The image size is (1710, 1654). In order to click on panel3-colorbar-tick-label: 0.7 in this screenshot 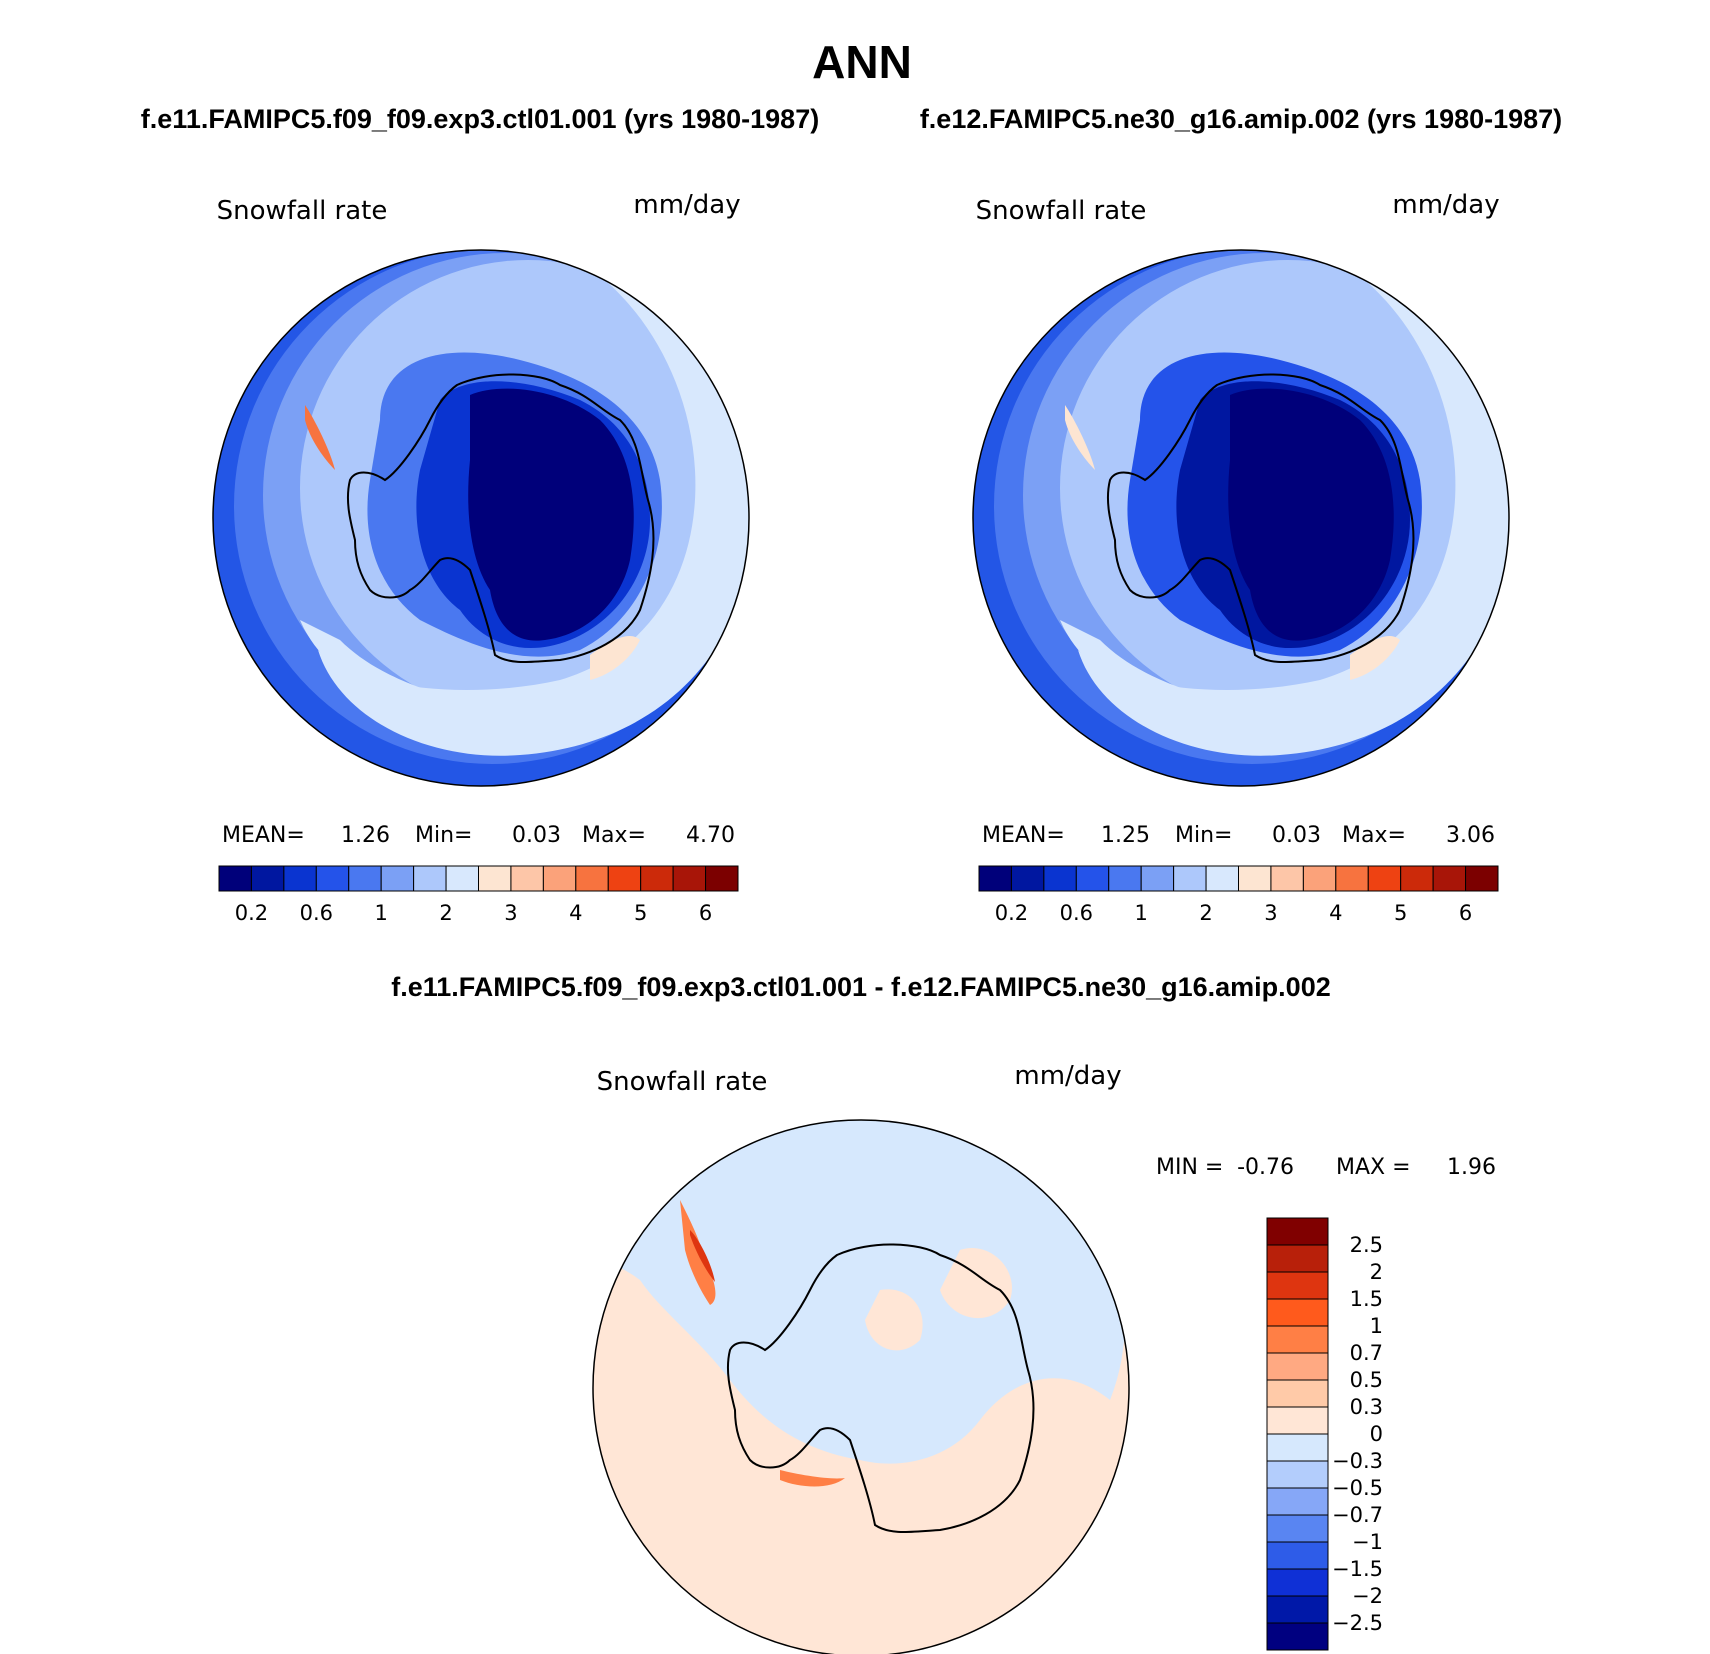, I will do `click(1366, 1353)`.